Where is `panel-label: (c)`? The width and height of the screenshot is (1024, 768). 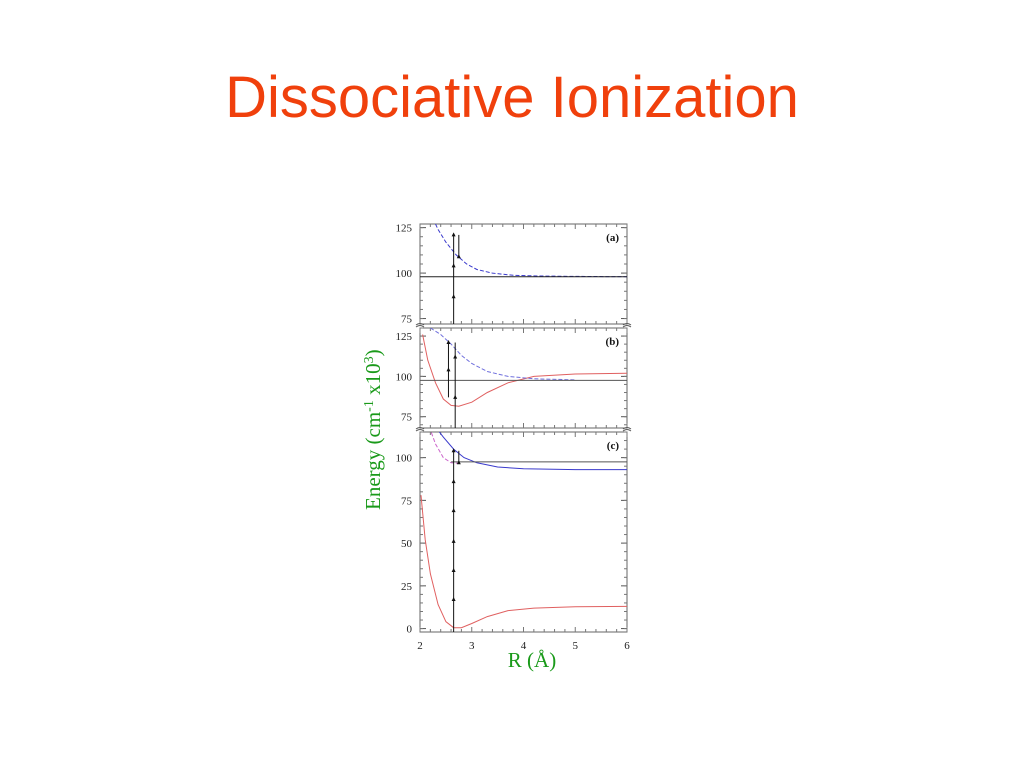 panel-label: (c) is located at coordinates (613, 446).